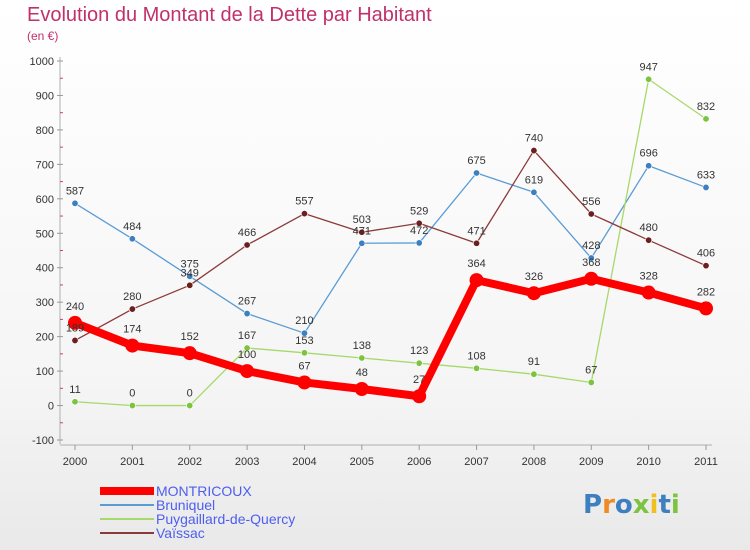  I want to click on data-label-puygaillard-de-quercy: 91, so click(534, 362).